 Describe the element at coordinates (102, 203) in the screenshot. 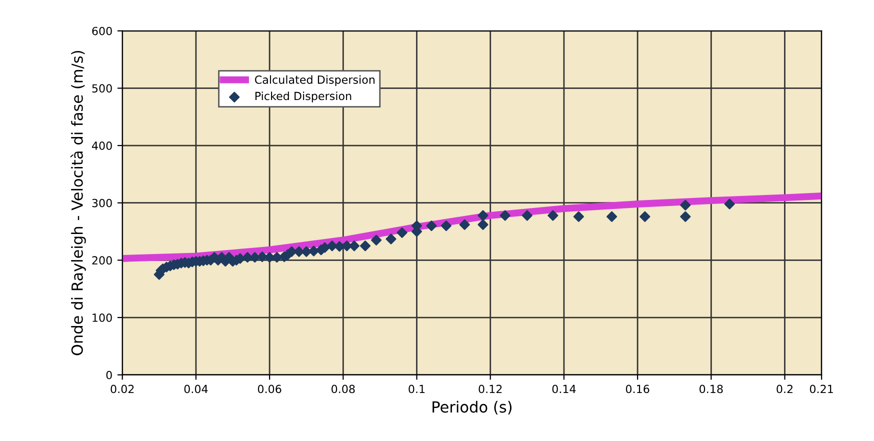

I see `y-tick-label: 300` at that location.